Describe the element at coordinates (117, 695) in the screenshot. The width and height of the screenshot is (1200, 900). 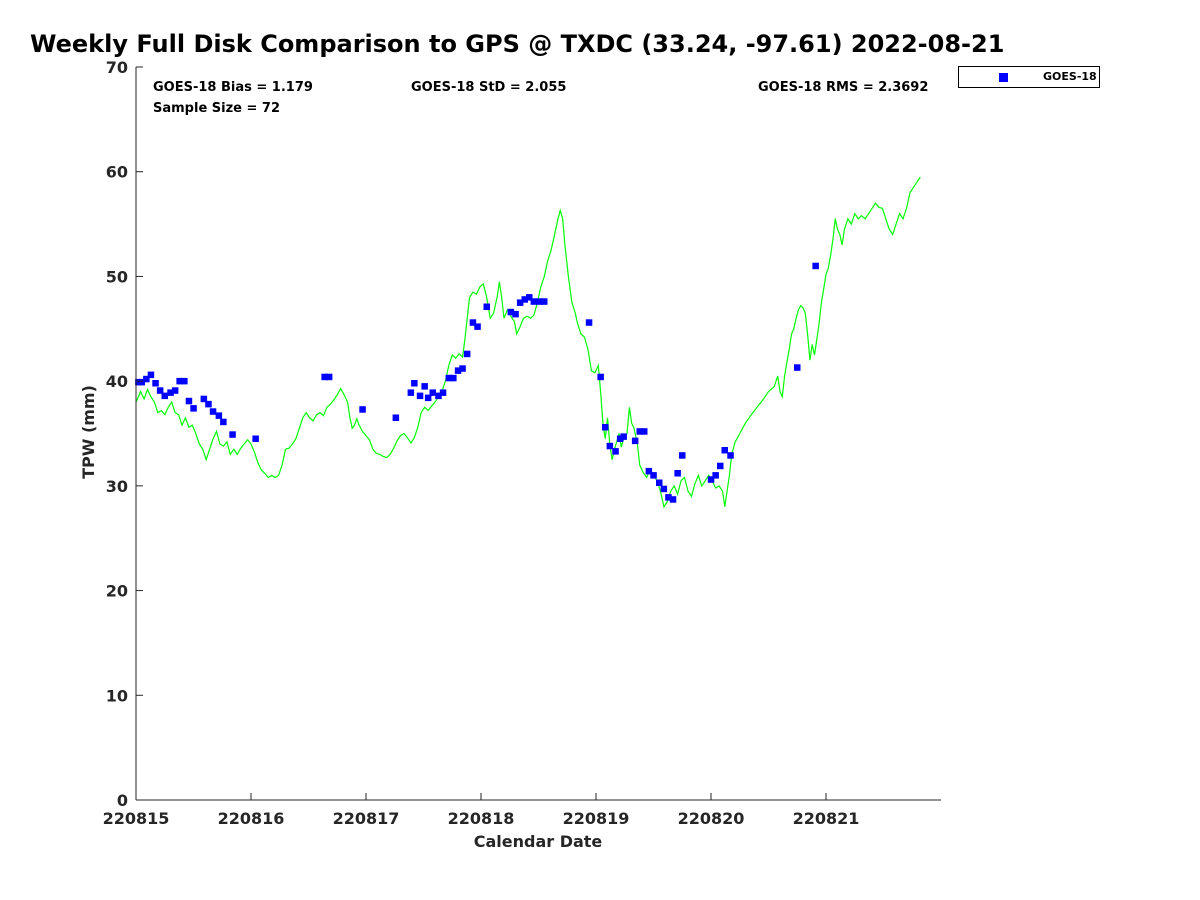
I see `y-tick-label: 10` at that location.